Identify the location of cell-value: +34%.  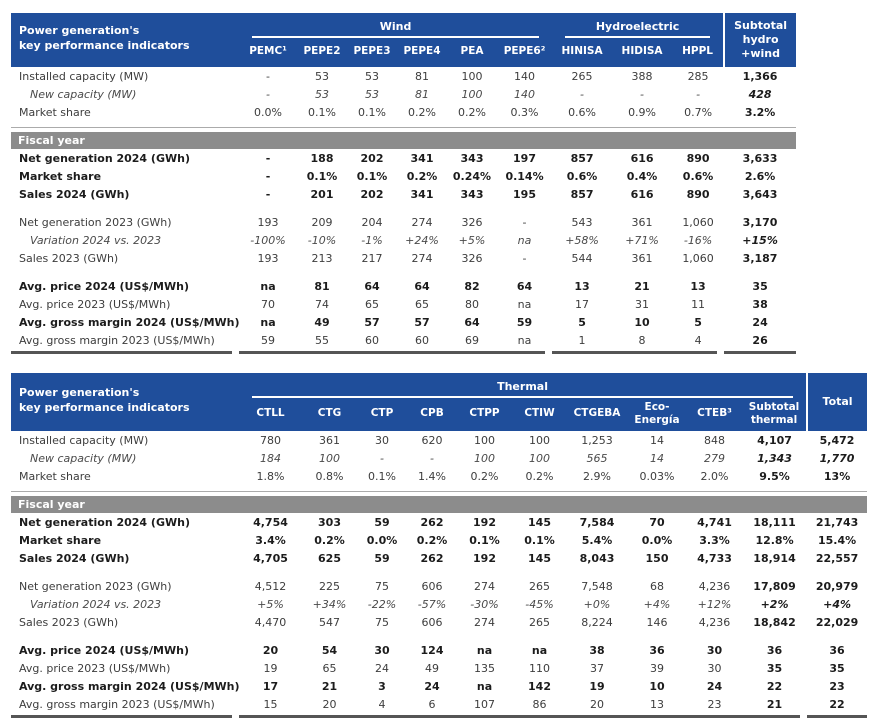
(329, 604).